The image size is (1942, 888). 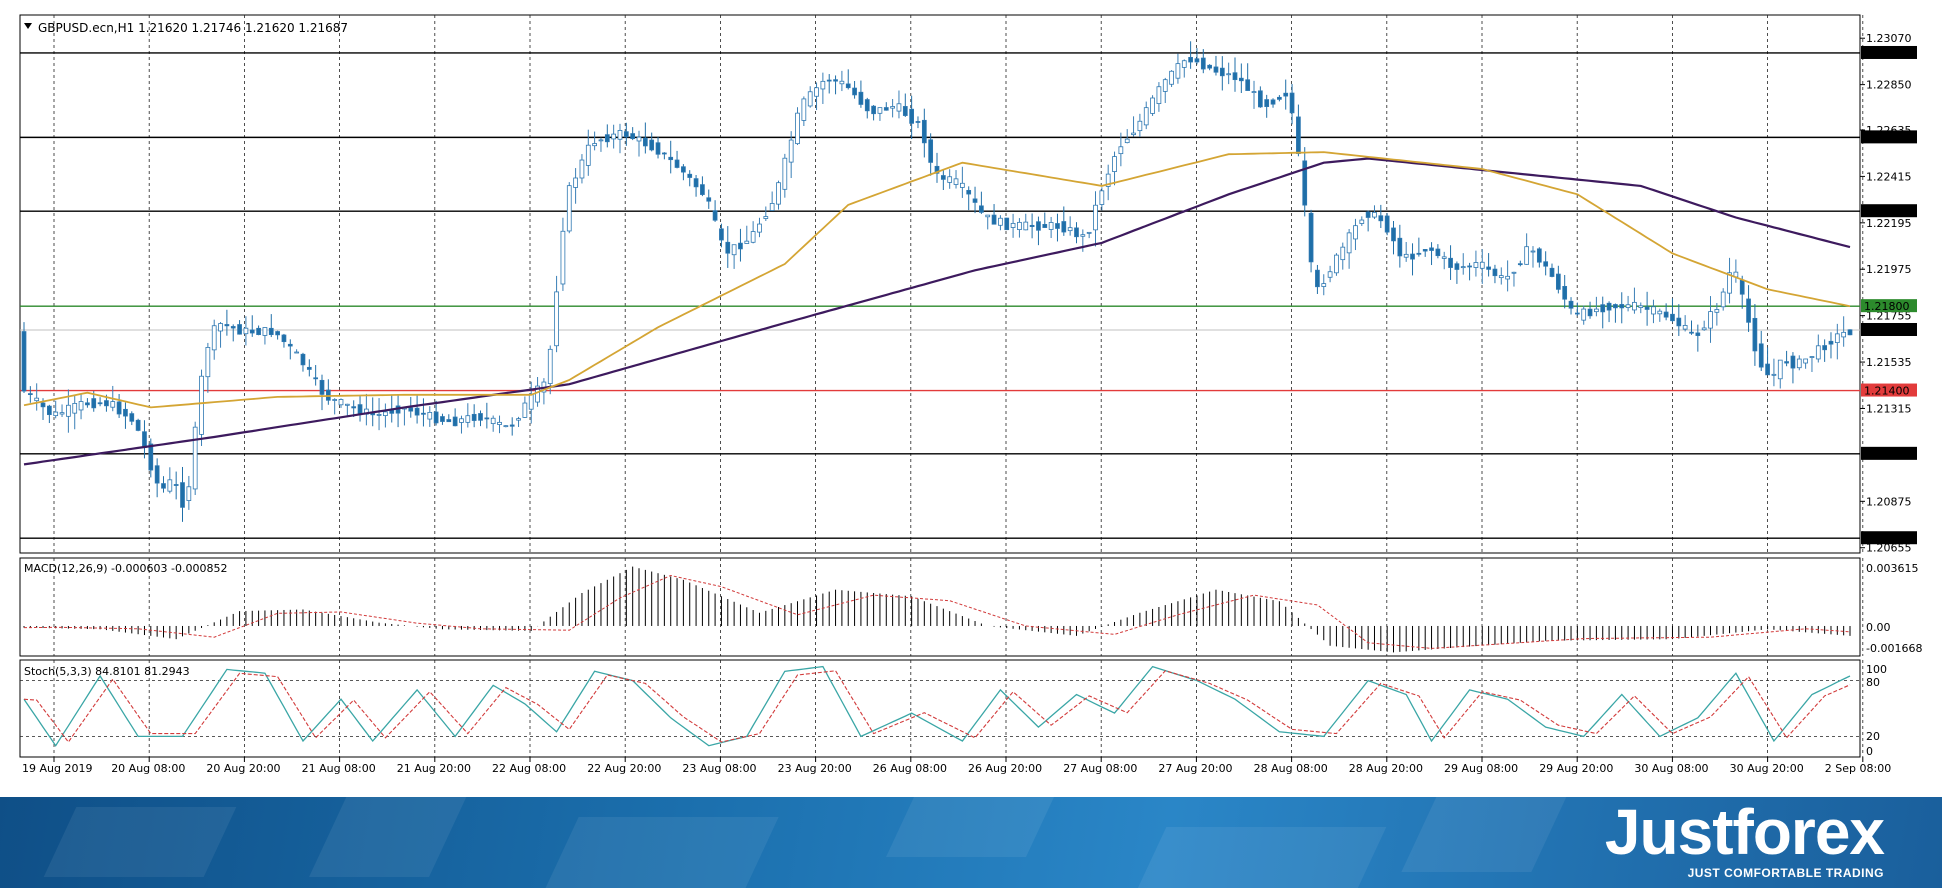 I want to click on x-tick-label: 27 Aug 20:00, so click(x=1195, y=768).